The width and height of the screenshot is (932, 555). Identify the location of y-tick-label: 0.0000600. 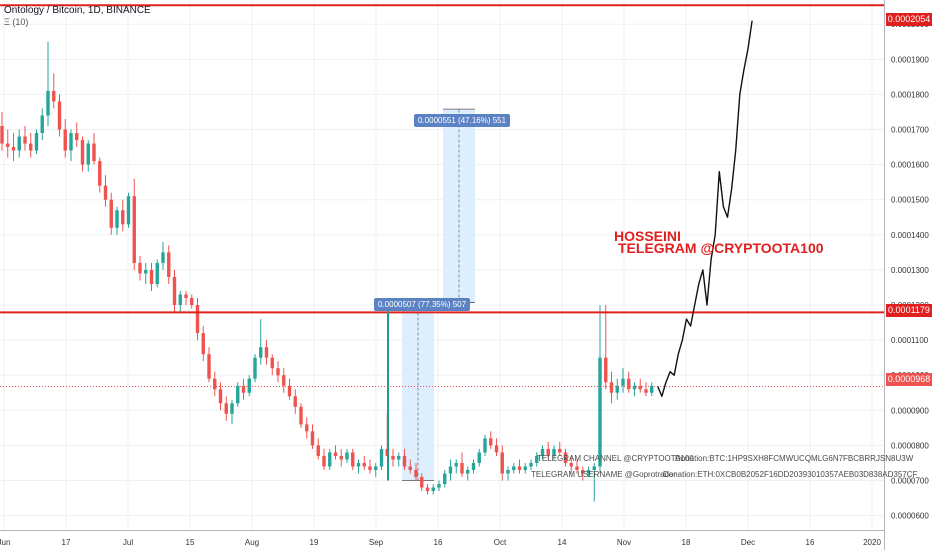
(910, 516).